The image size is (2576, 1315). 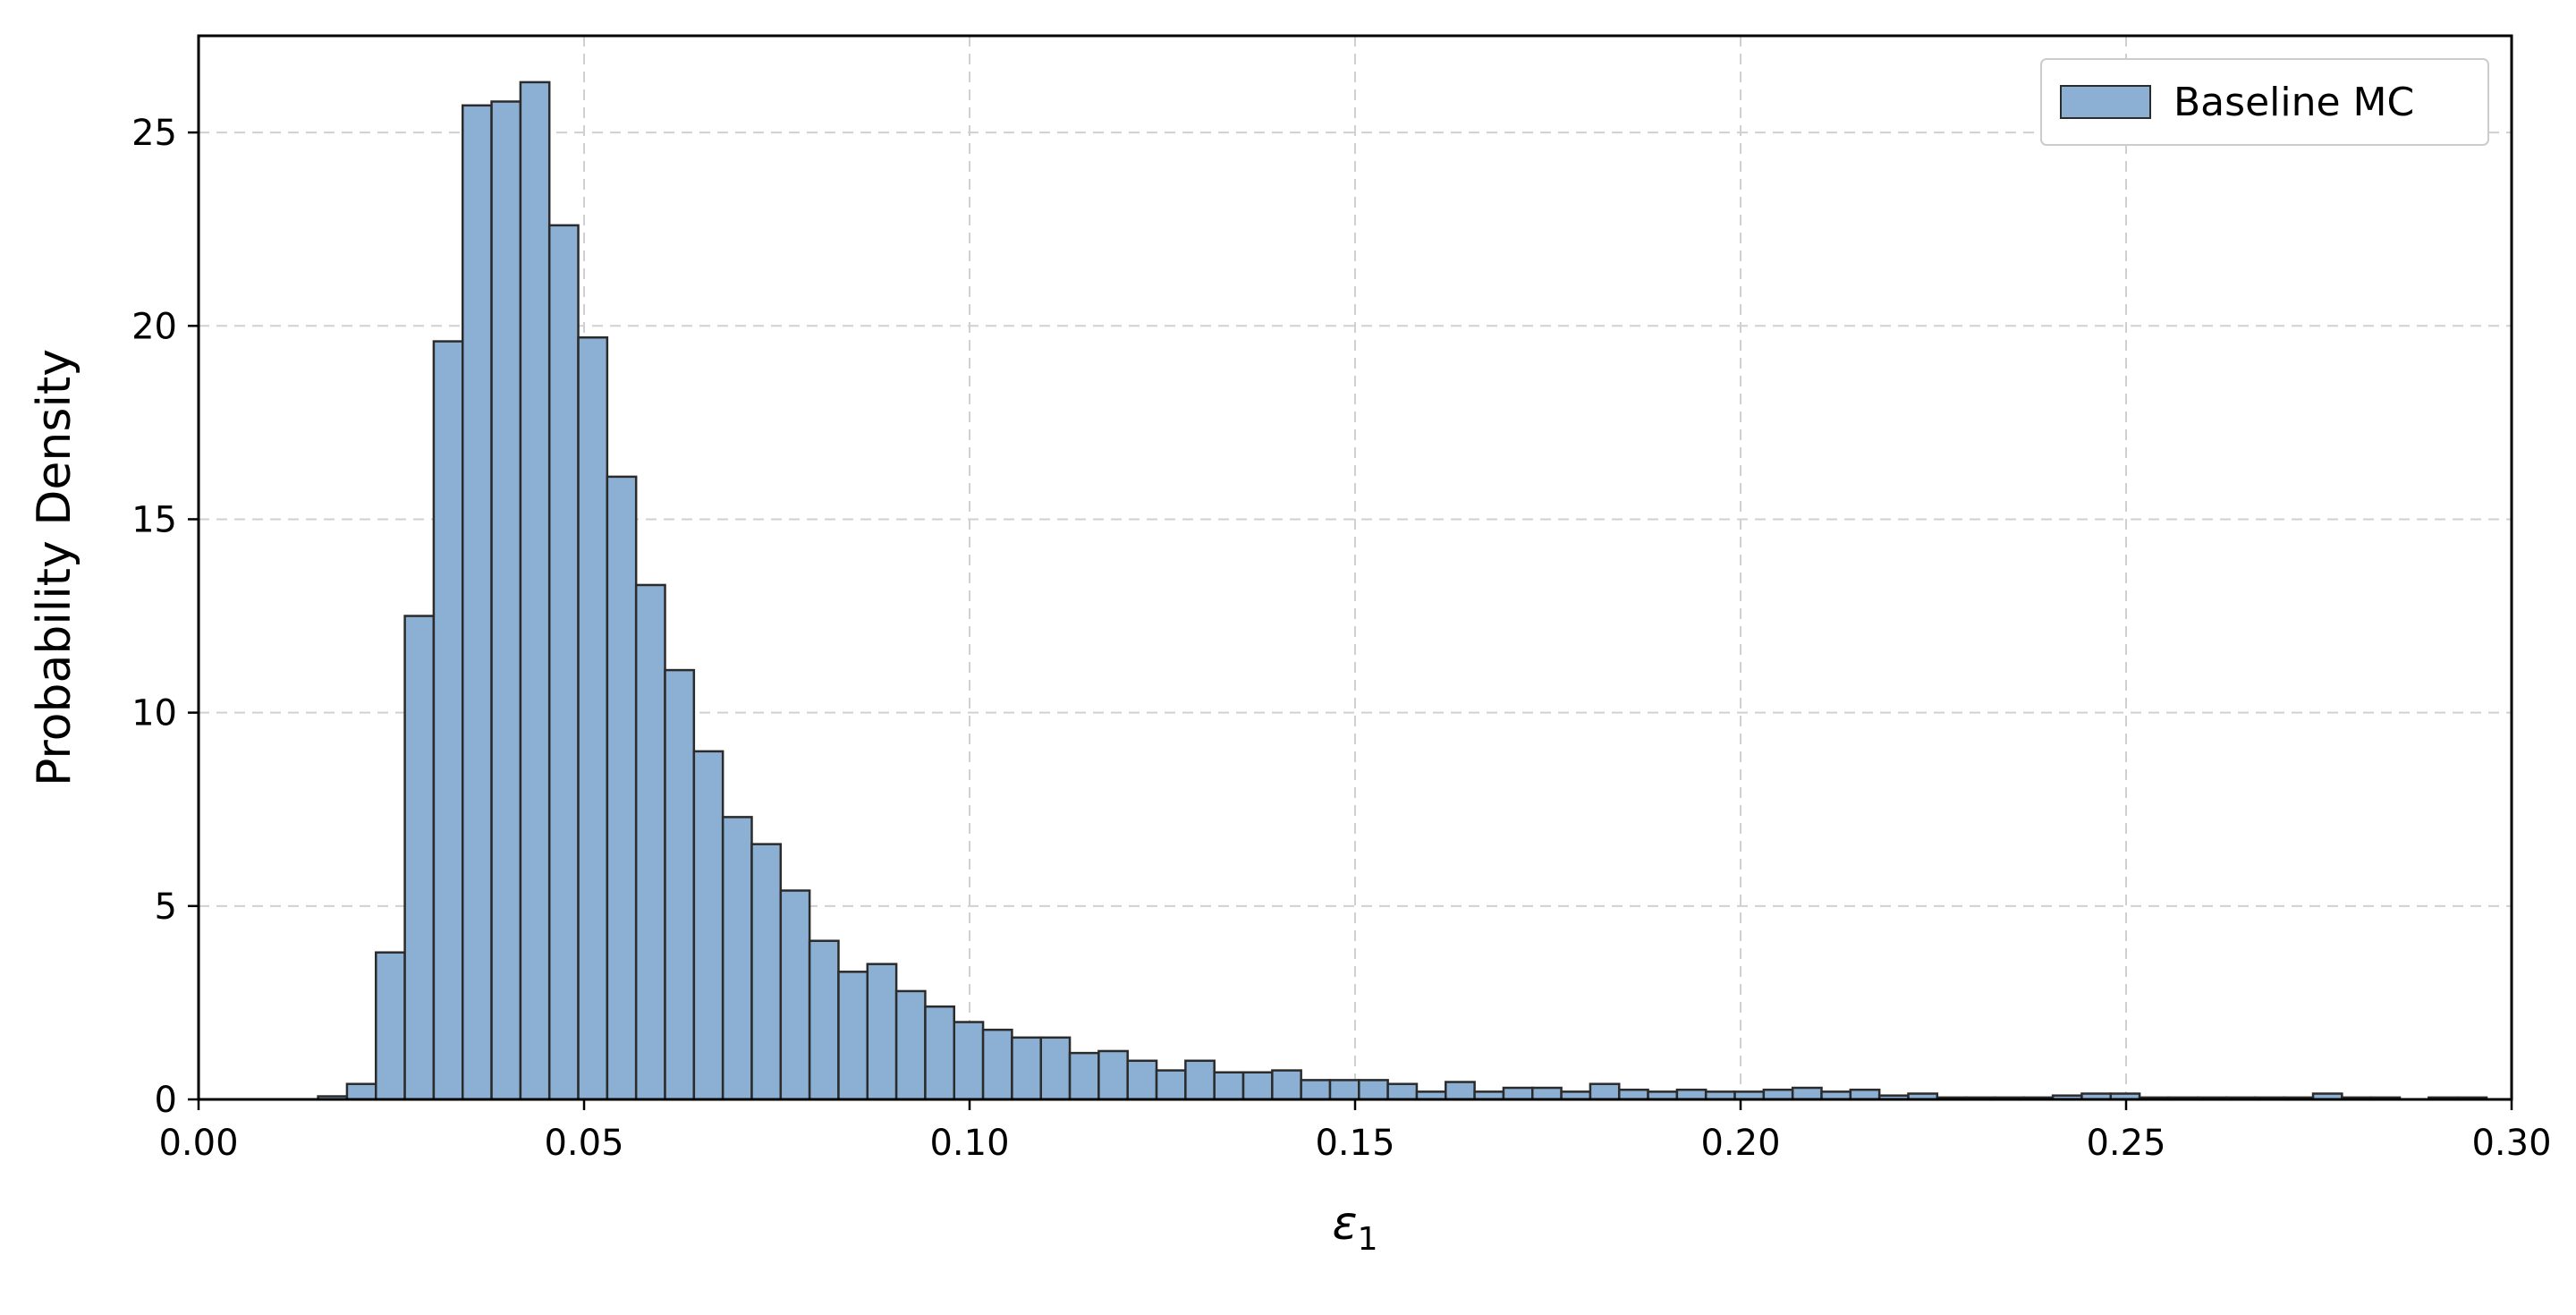 I want to click on x-axis-label-main: ε, so click(x=1344, y=1224).